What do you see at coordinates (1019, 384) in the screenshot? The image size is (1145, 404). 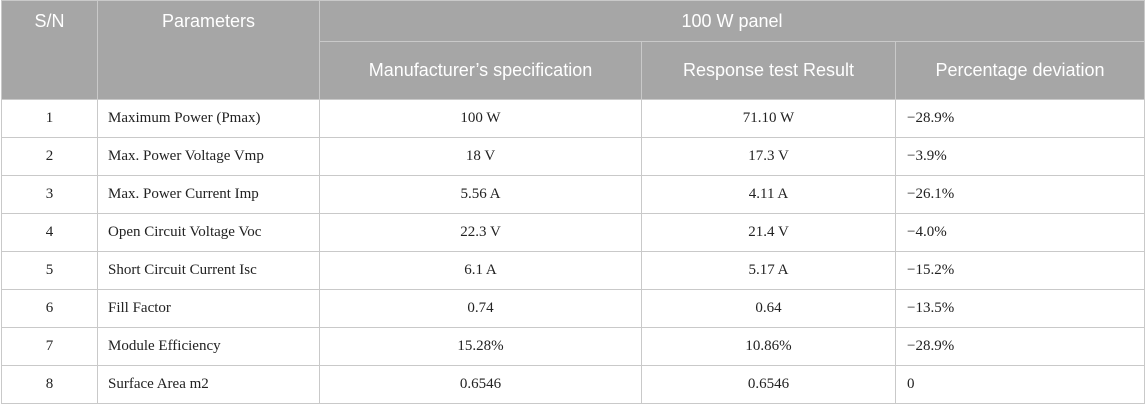 I see `cell-deviation: 0` at bounding box center [1019, 384].